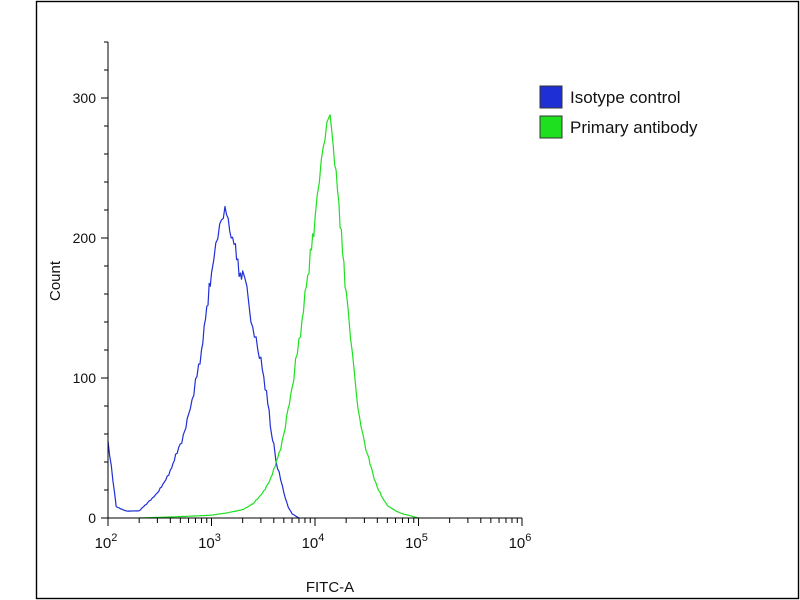  Describe the element at coordinates (203, 362) in the screenshot. I see `isotype-control-curve` at that location.